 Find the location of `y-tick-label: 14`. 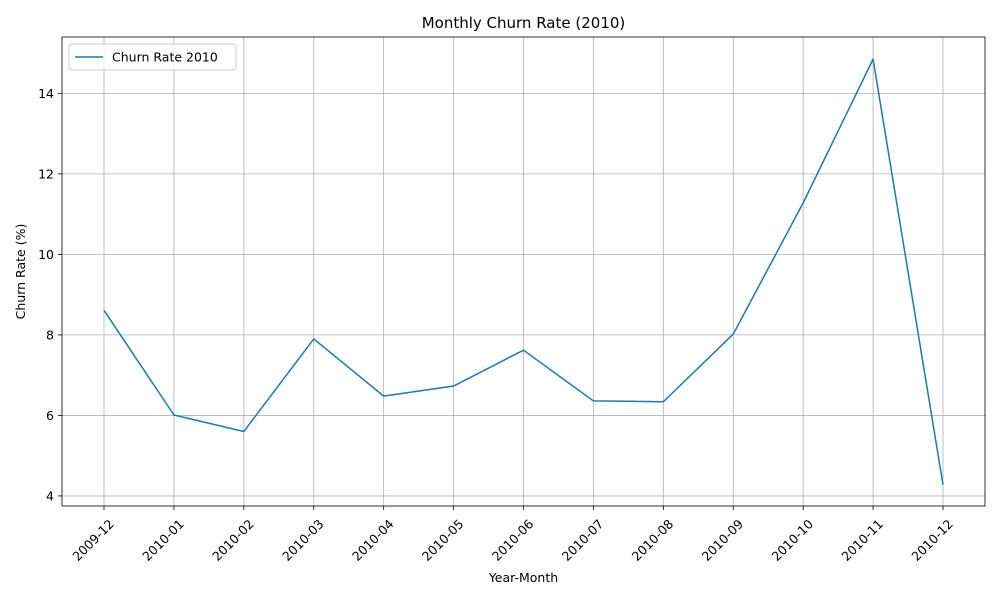

y-tick-label: 14 is located at coordinates (46, 93).